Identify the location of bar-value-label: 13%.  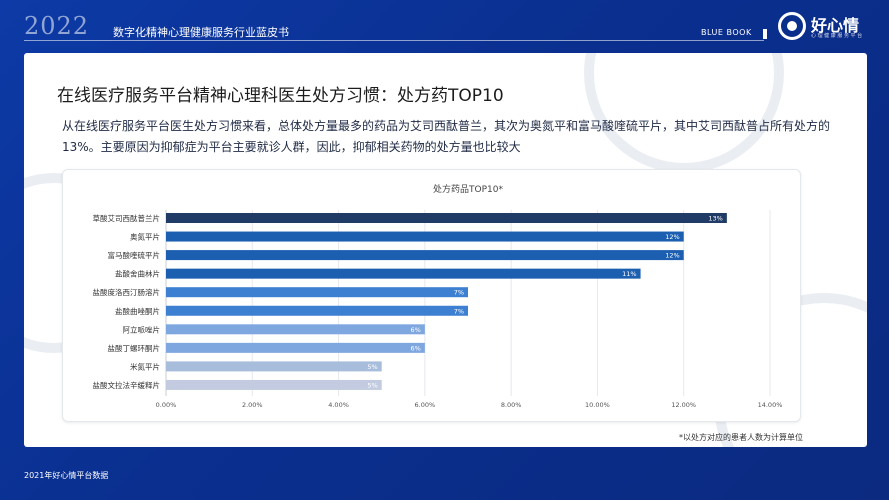
(715, 219).